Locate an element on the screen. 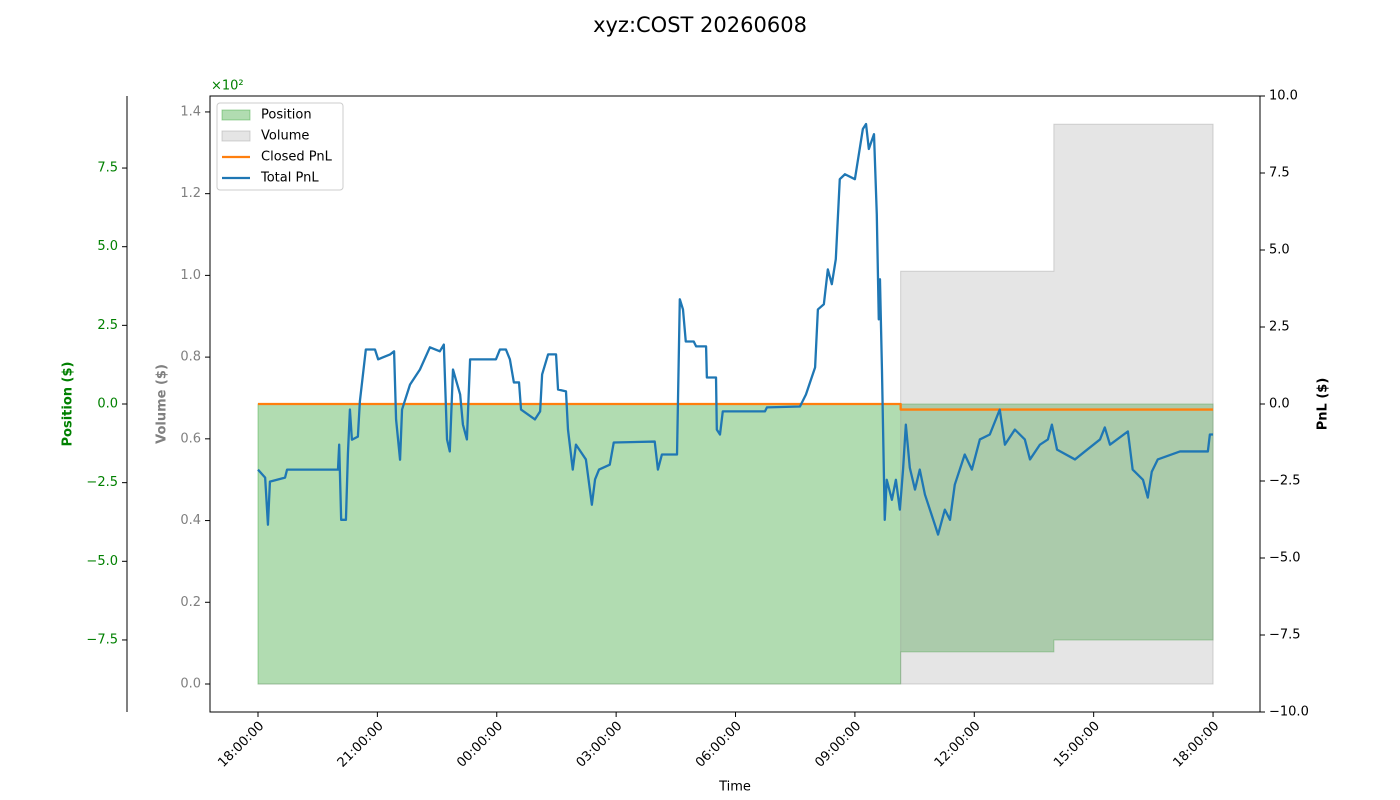  x-tick-label: 21:00:00 is located at coordinates (361, 745).